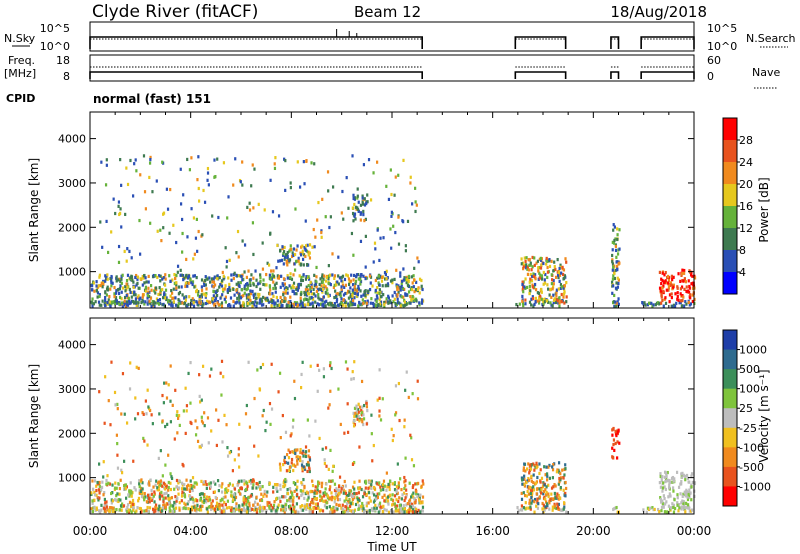 The width and height of the screenshot is (800, 554). What do you see at coordinates (175, 12) in the screenshot?
I see `station-title: Clyde River (fitACF)` at bounding box center [175, 12].